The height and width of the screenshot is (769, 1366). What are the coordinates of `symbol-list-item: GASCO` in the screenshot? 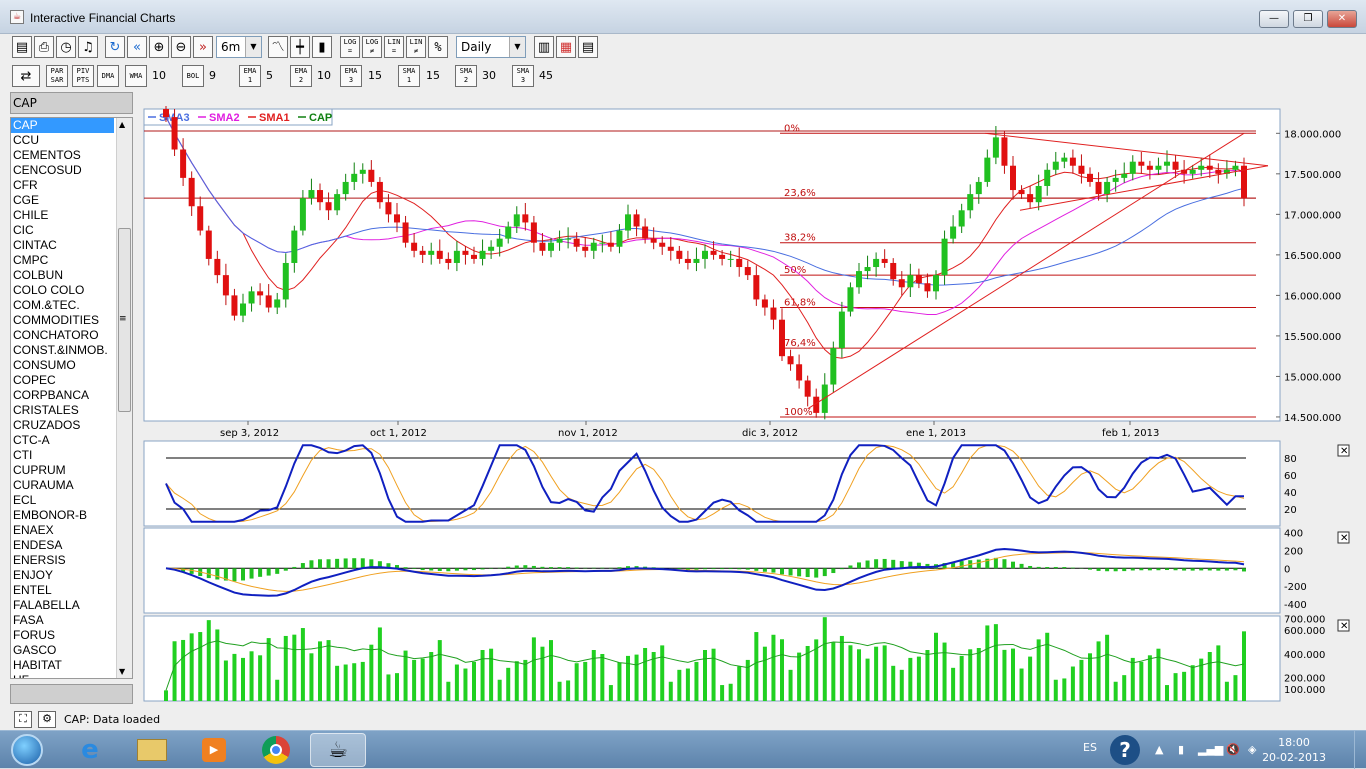 It's located at (71, 650).